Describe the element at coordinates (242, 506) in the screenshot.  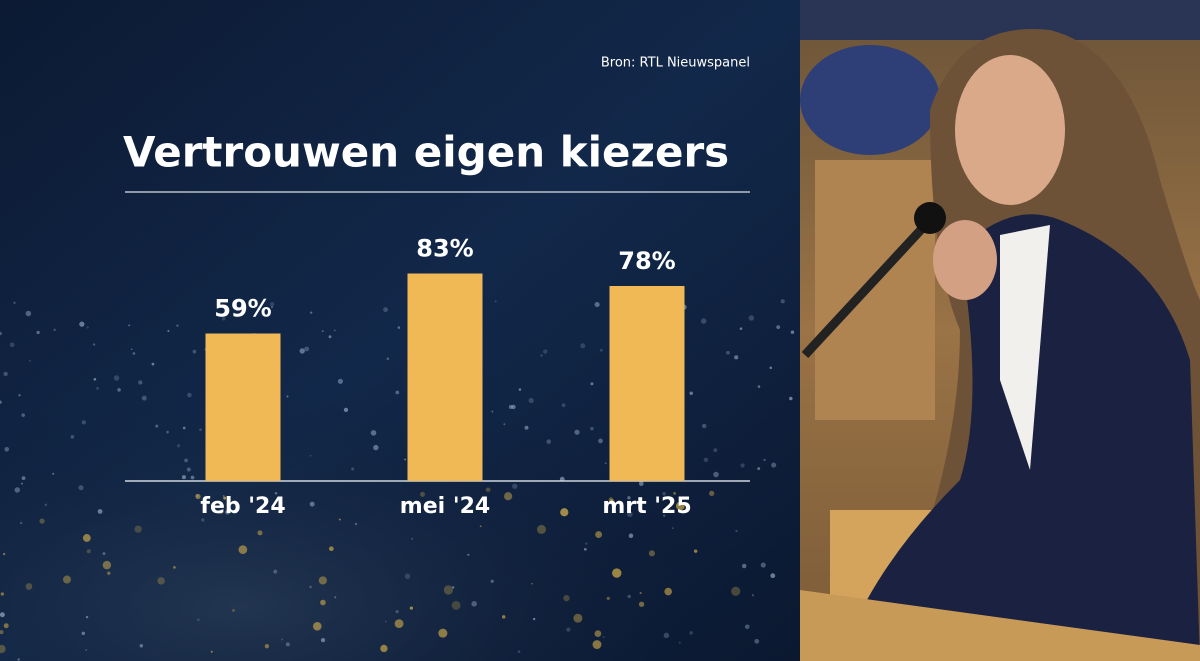
I see `x-tick-label: feb '24` at that location.